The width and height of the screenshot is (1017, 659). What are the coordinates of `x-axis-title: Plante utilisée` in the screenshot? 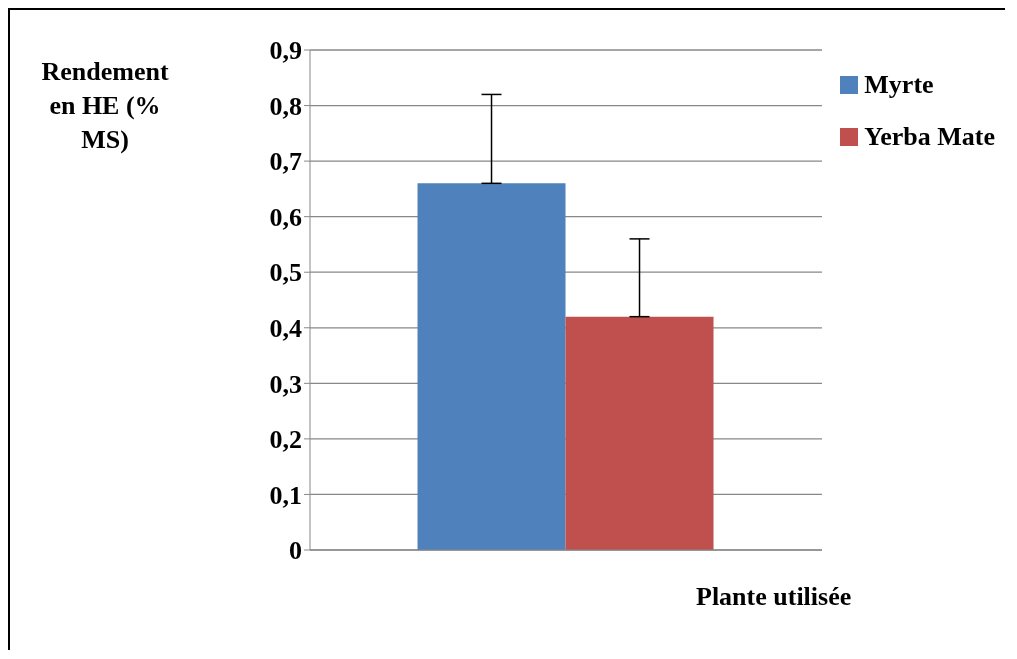 It's located at (774, 597).